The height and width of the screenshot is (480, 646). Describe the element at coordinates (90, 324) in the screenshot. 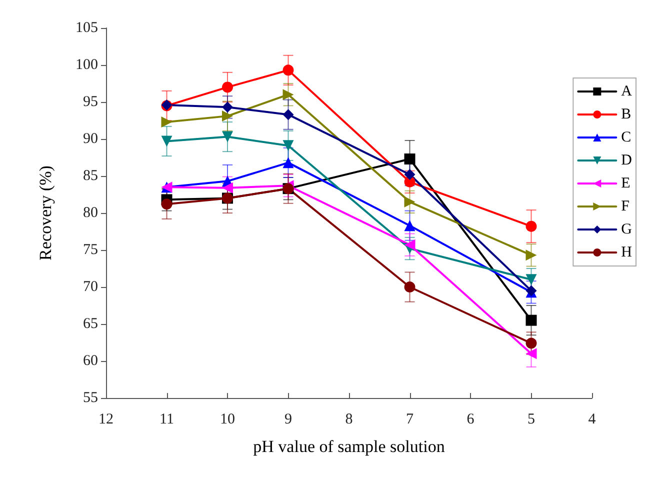

I see `y-tick-label: 65` at that location.